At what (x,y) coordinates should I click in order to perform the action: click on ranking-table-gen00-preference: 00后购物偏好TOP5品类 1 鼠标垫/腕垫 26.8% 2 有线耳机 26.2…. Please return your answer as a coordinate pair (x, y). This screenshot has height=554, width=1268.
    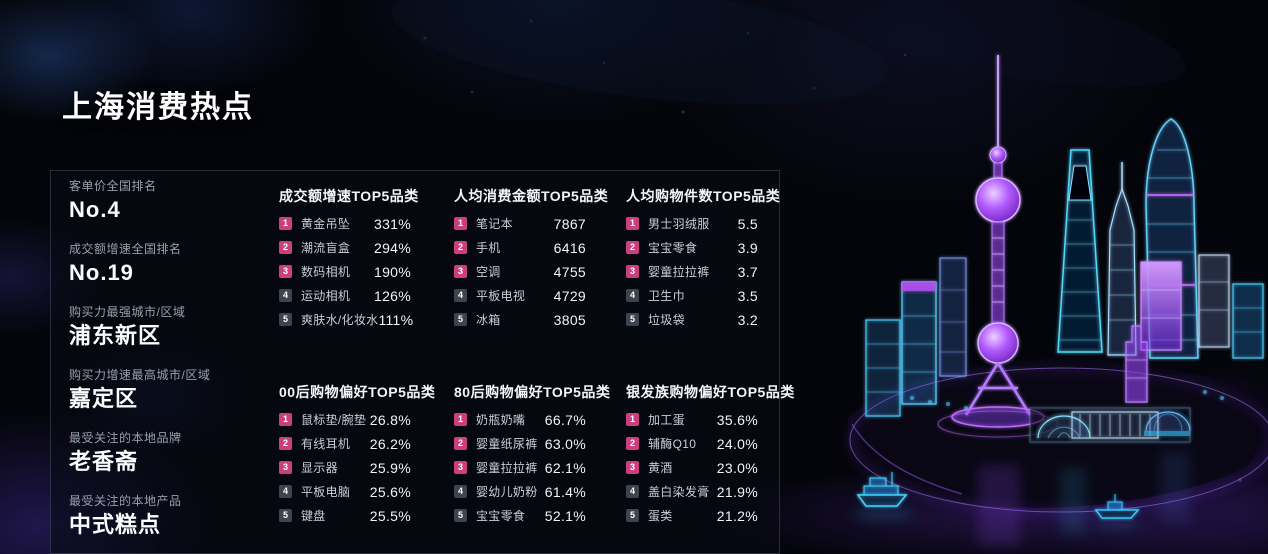
    Looking at the image, I should click on (366, 468).